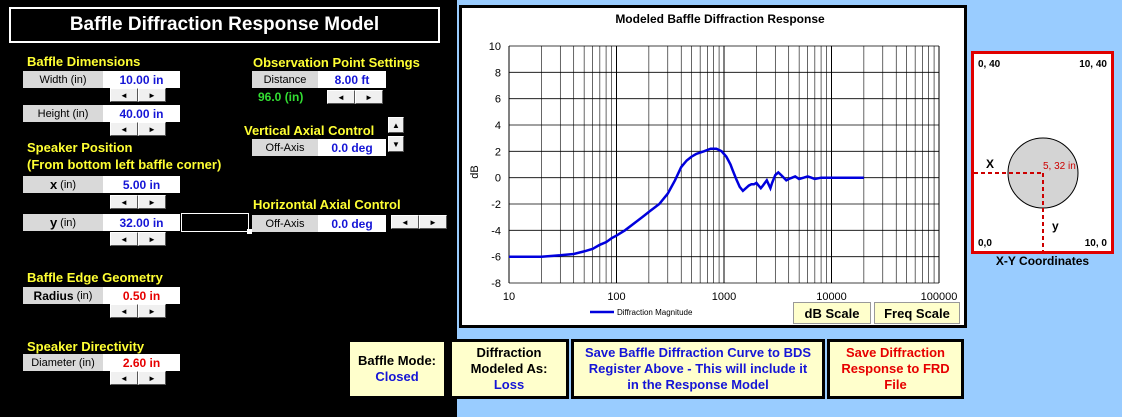 The height and width of the screenshot is (417, 1122). What do you see at coordinates (498, 152) in the screenshot?
I see `y-tick-label: 2` at bounding box center [498, 152].